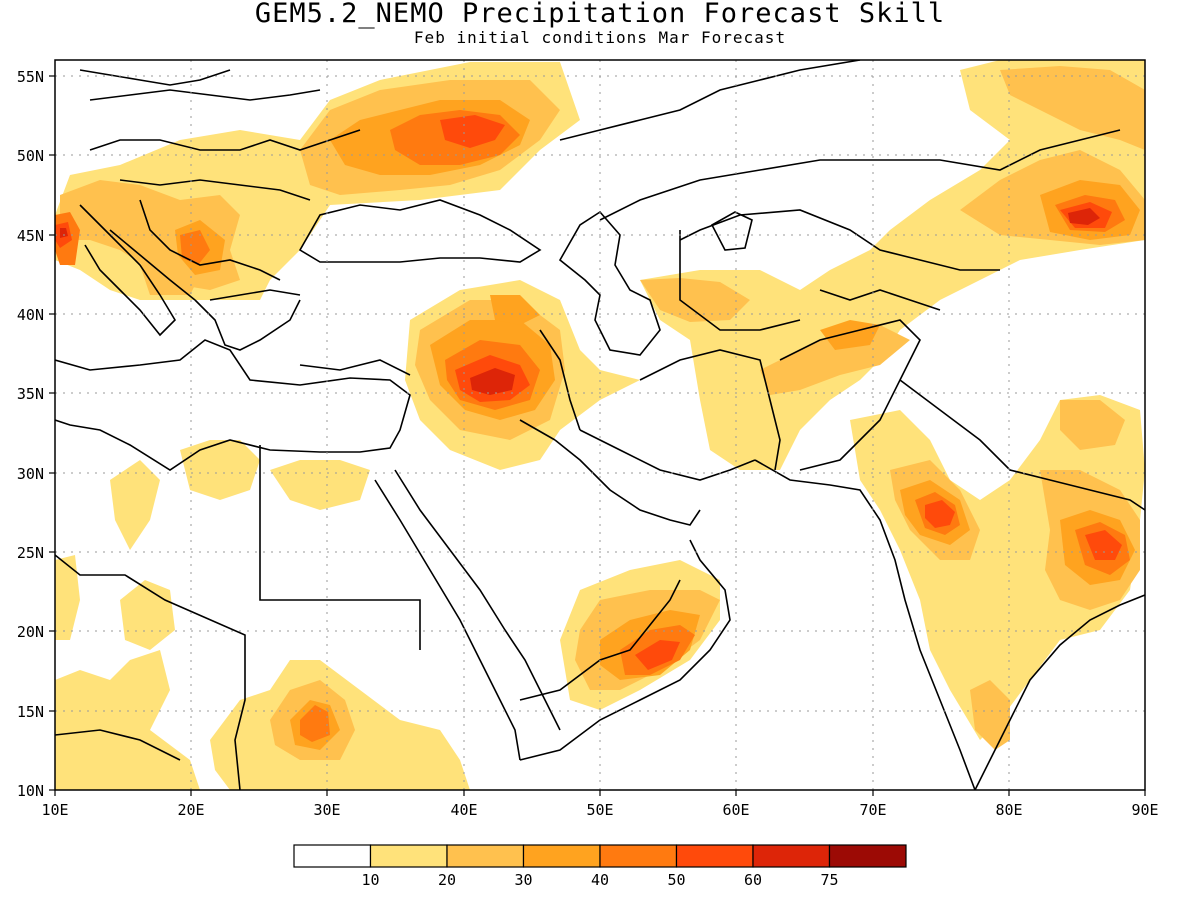 Image resolution: width=1200 pixels, height=900 pixels. What do you see at coordinates (30, 156) in the screenshot?
I see `y-tick-label: 50N` at bounding box center [30, 156].